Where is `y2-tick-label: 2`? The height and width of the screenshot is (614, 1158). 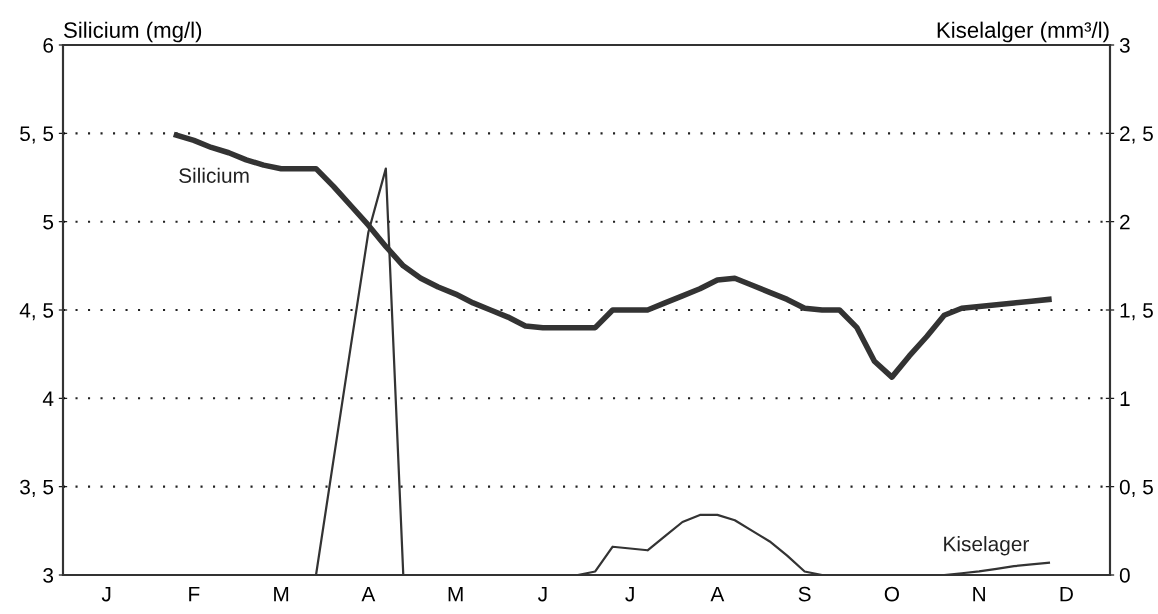 y2-tick-label: 2 is located at coordinates (1125, 222).